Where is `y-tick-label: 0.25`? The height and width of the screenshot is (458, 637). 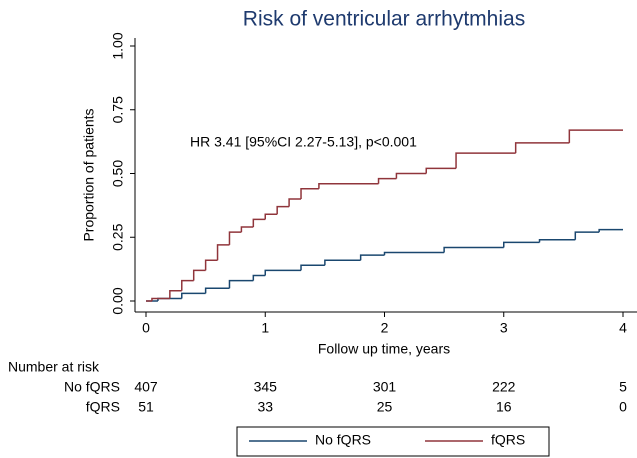 y-tick-label: 0.25 is located at coordinates (118, 236).